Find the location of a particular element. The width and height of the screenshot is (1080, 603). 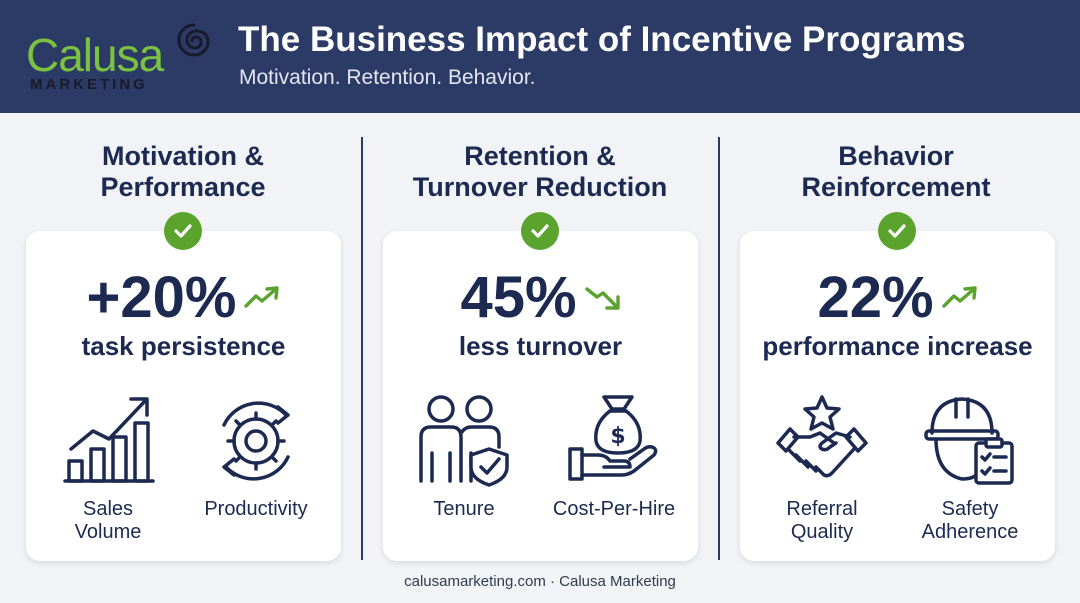

handshake-star-icon is located at coordinates (822, 436).